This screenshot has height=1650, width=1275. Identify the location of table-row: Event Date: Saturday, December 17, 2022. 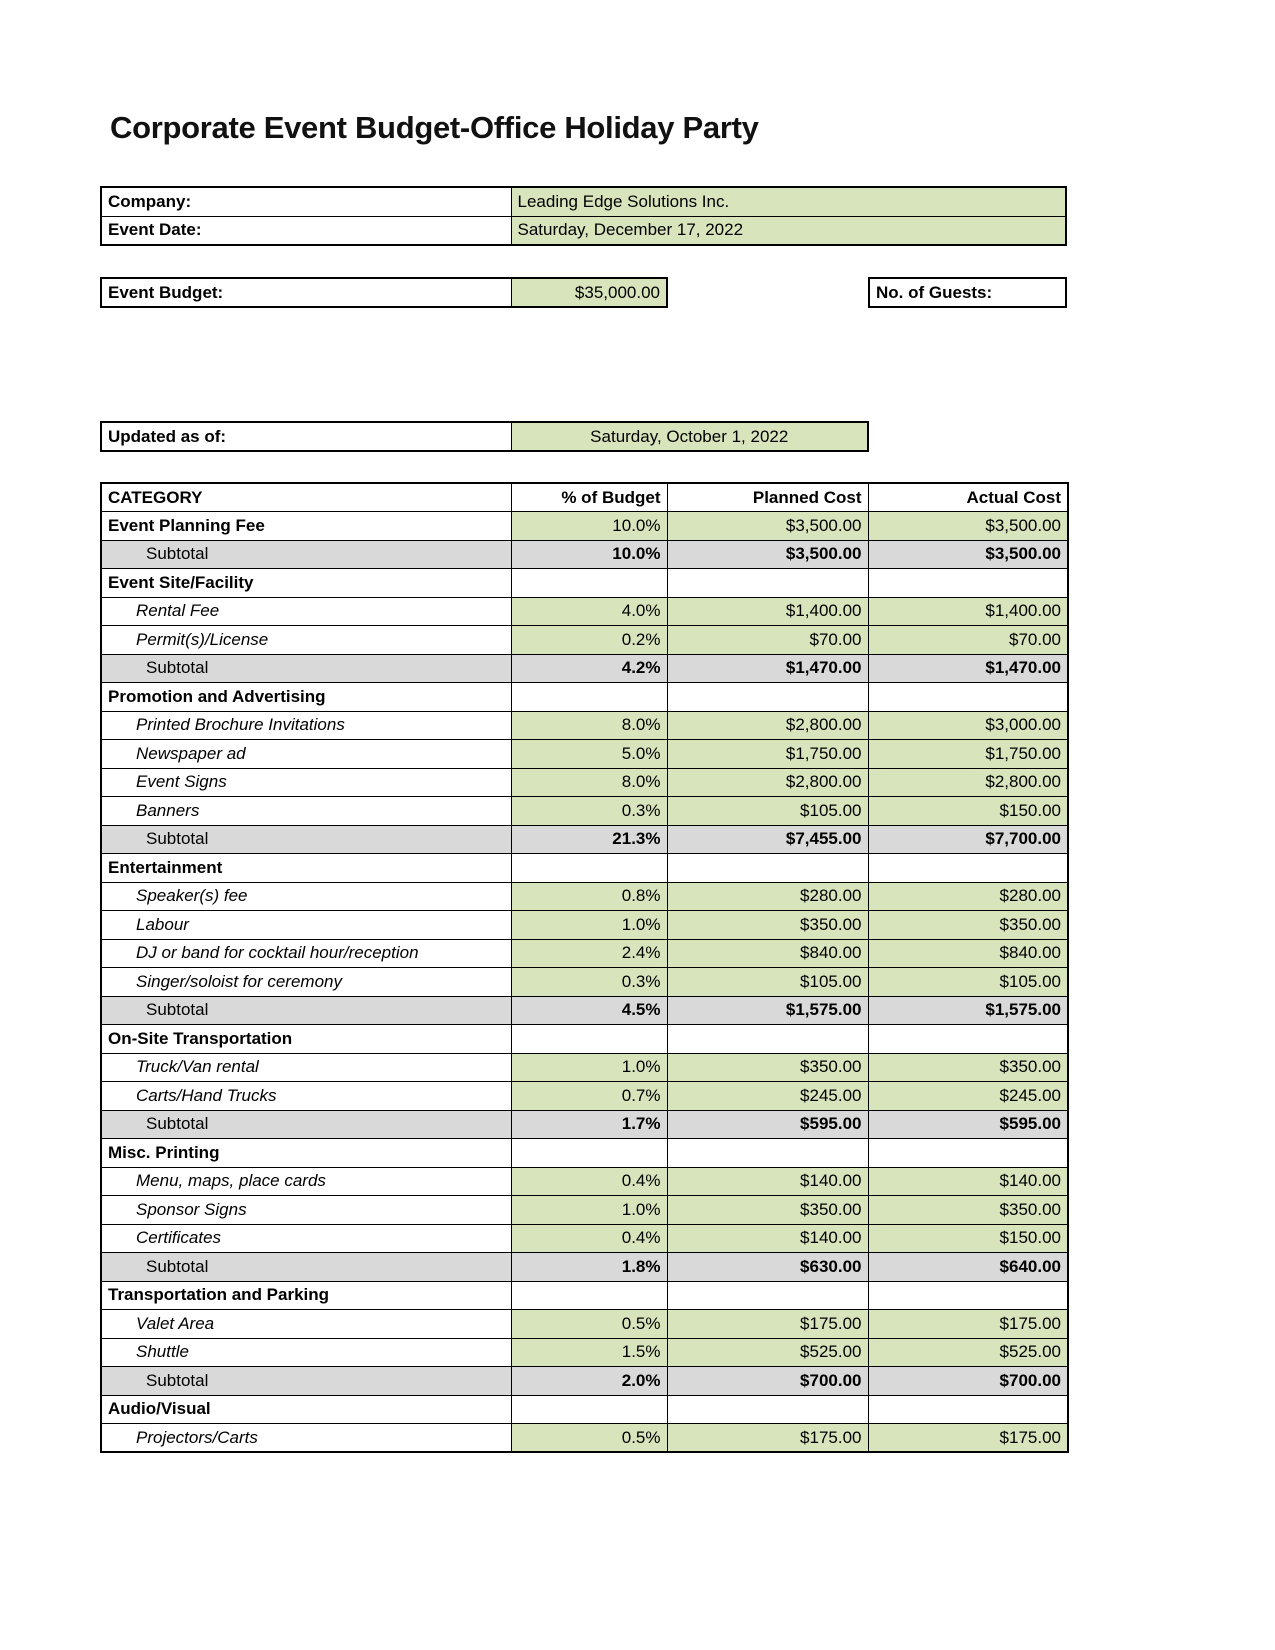
(583, 230).